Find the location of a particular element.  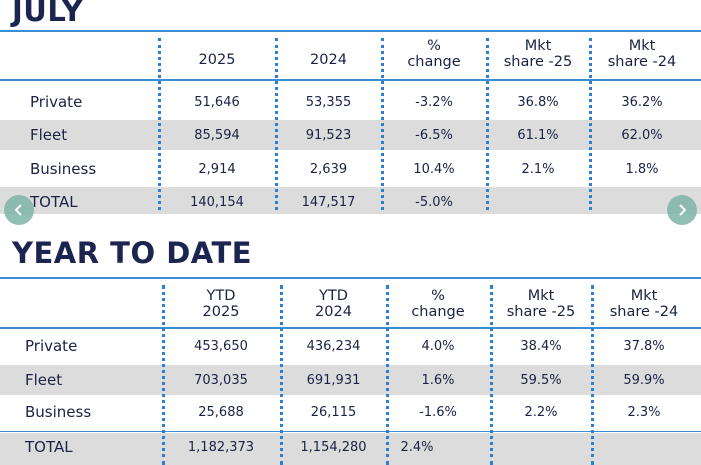

july-total-shade is located at coordinates (350, 200).